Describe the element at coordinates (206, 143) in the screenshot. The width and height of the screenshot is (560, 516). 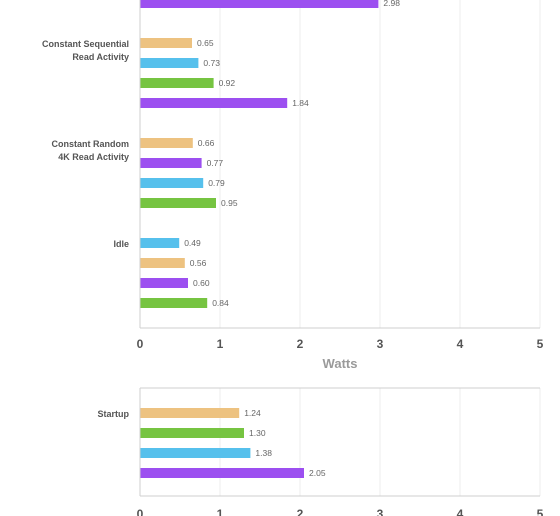
I see `bar-value-label: 0.66` at that location.